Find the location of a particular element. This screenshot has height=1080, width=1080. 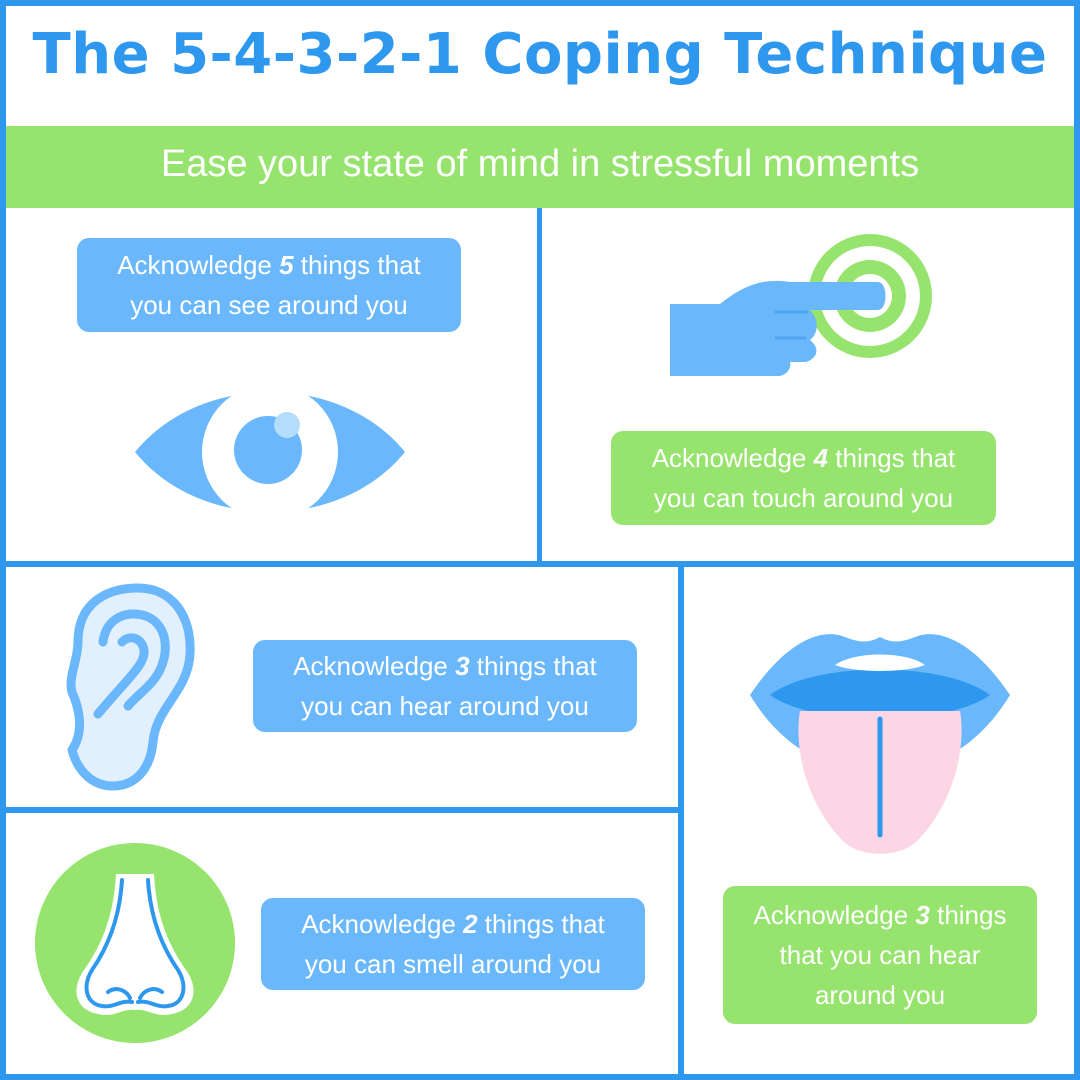

divider-horizontal-middle is located at coordinates (540, 564).